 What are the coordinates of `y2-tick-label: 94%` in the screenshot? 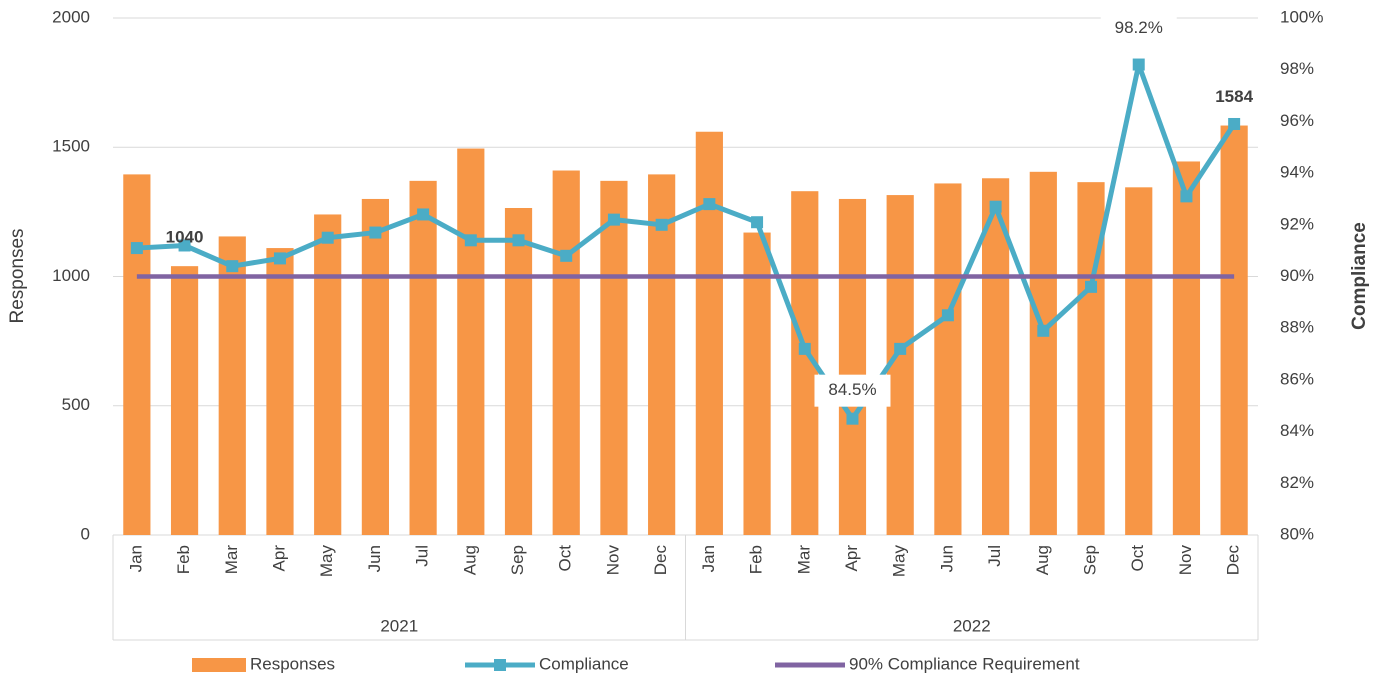 It's located at (1297, 172).